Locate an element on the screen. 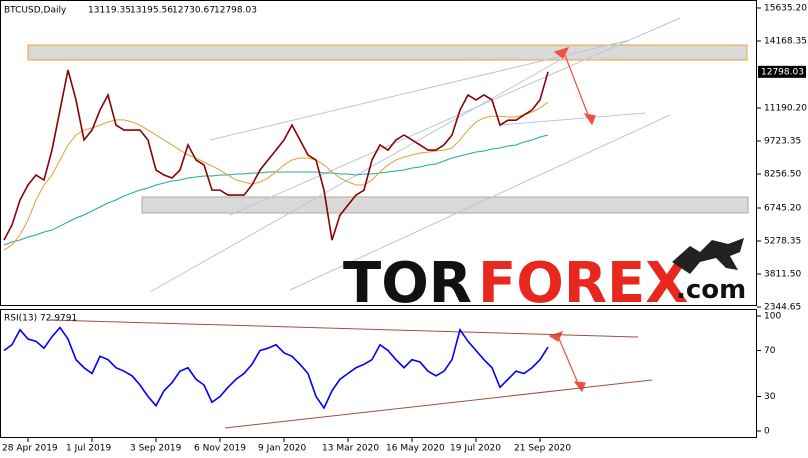 The image size is (808, 458). ohlc-open: 13119.35 is located at coordinates (109, 11).